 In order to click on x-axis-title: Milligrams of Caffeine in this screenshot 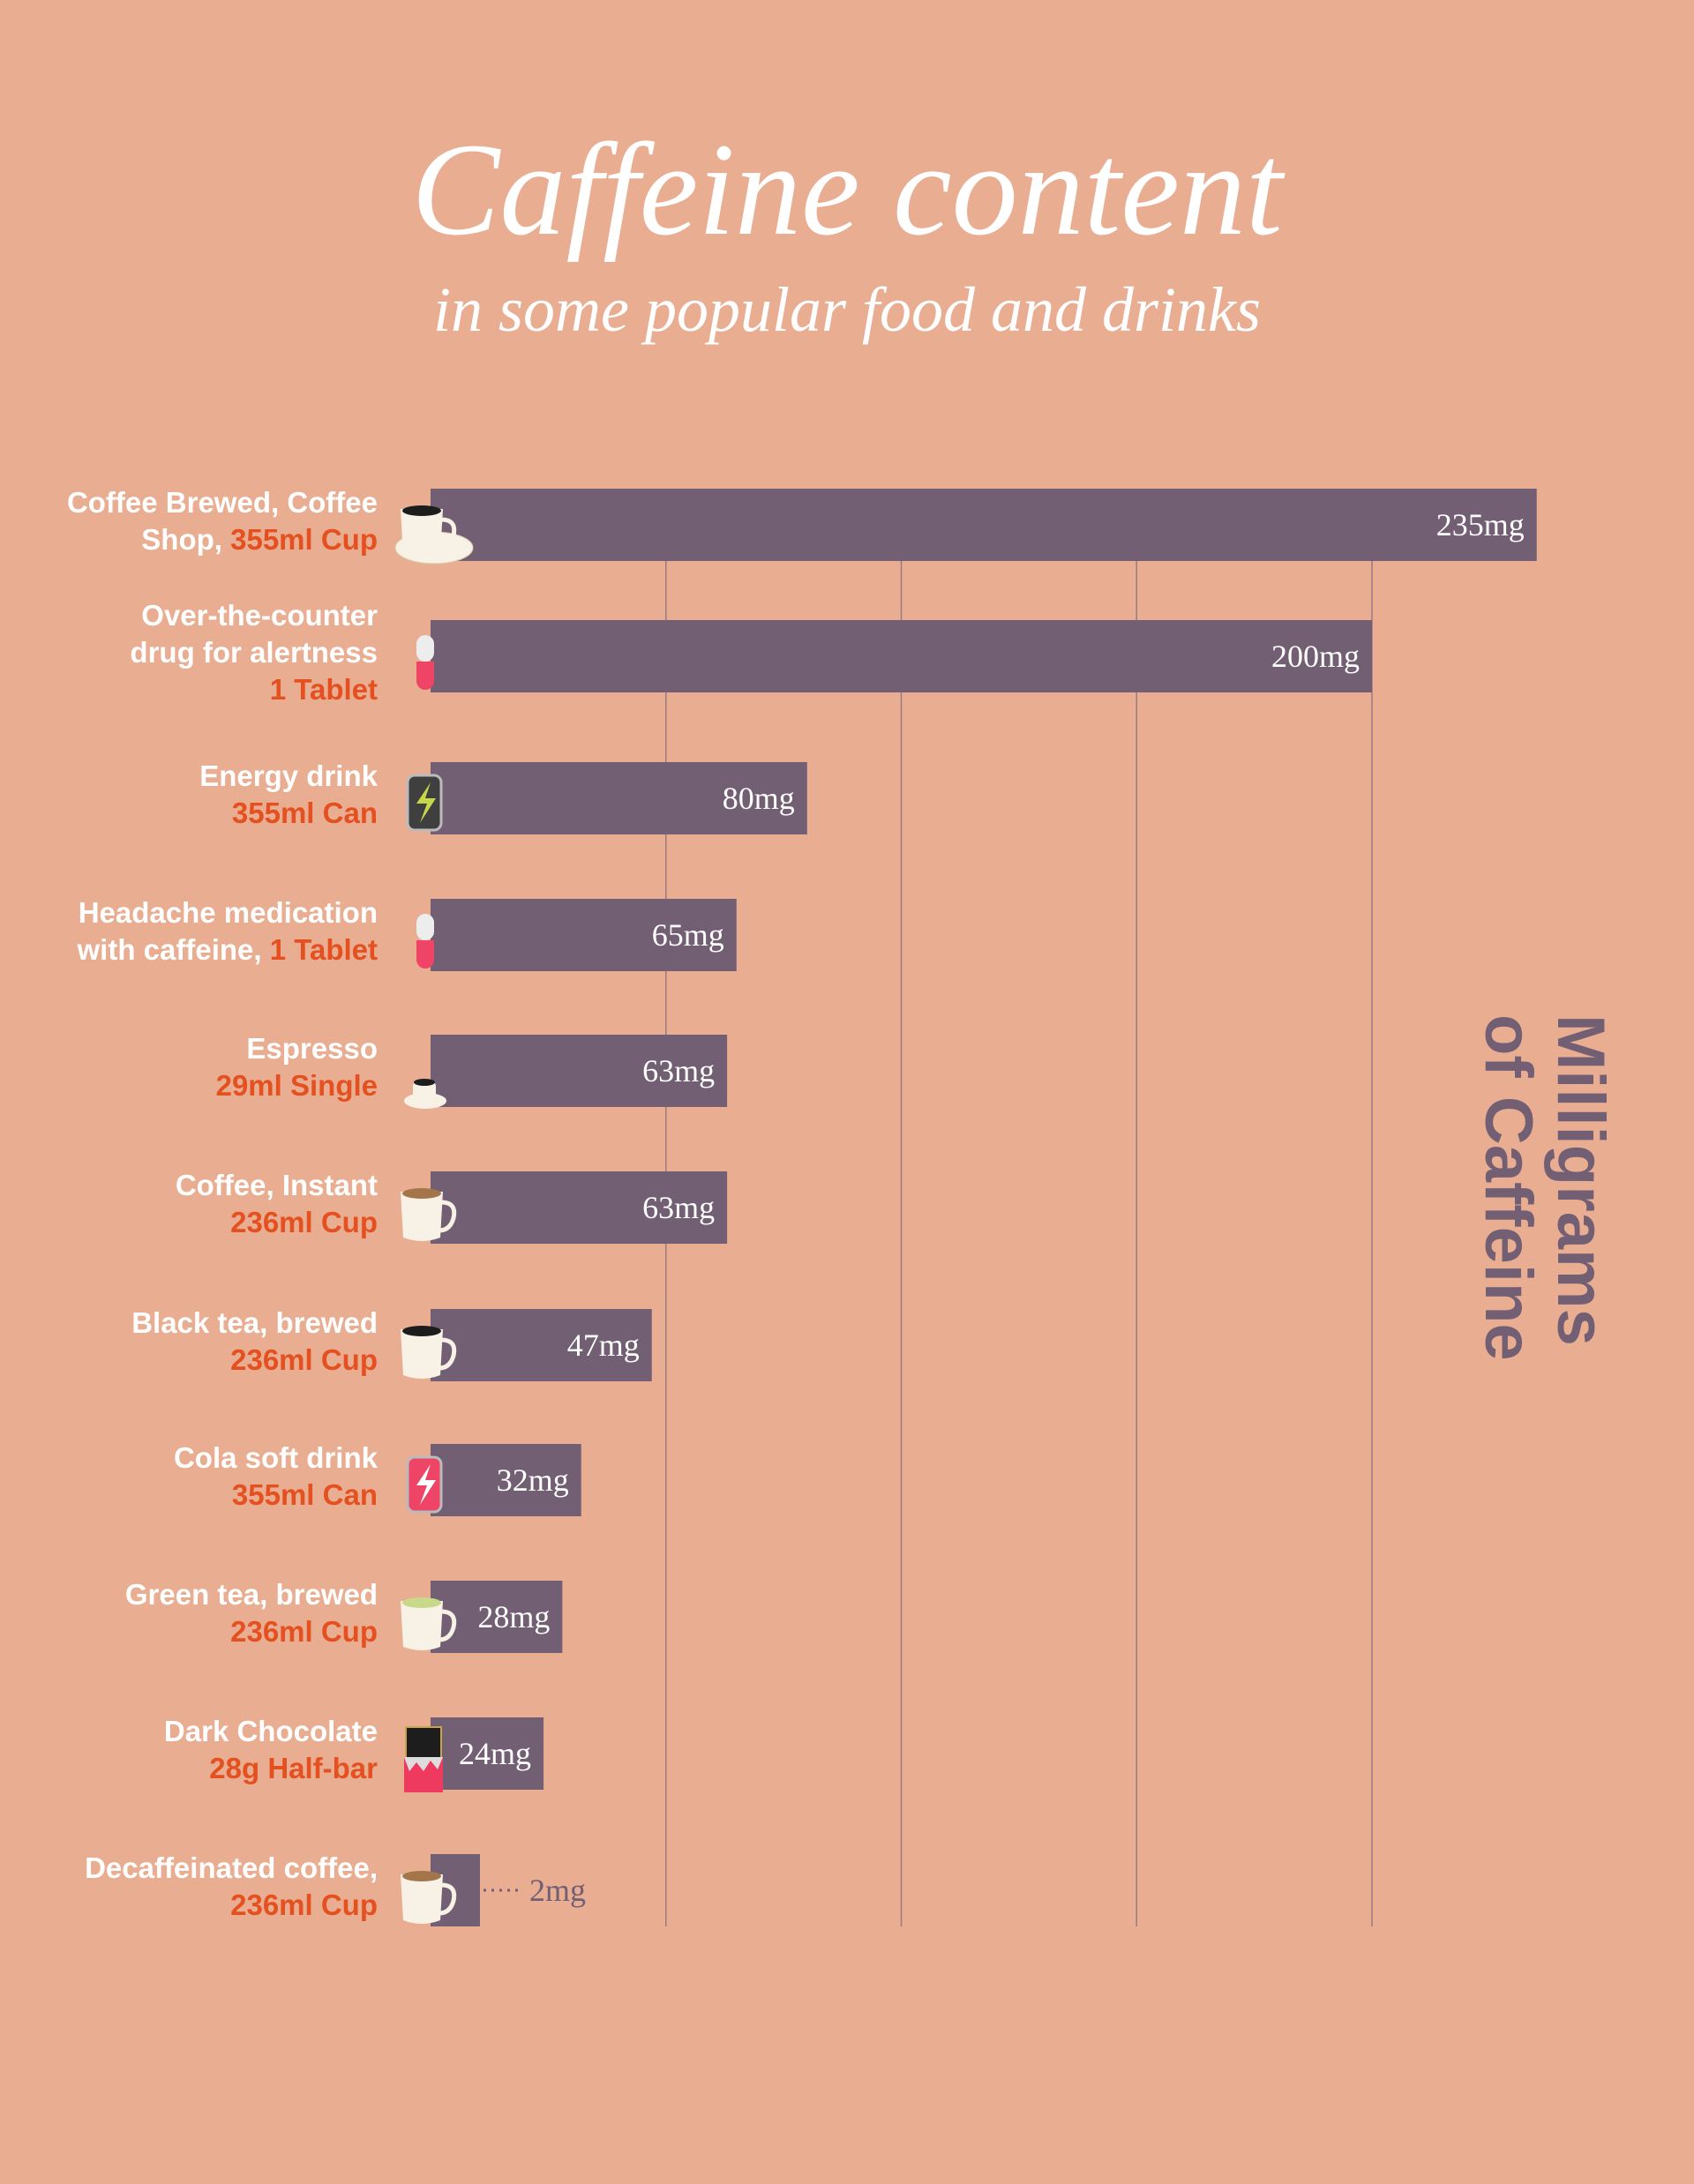, I will do `click(1545, 1187)`.